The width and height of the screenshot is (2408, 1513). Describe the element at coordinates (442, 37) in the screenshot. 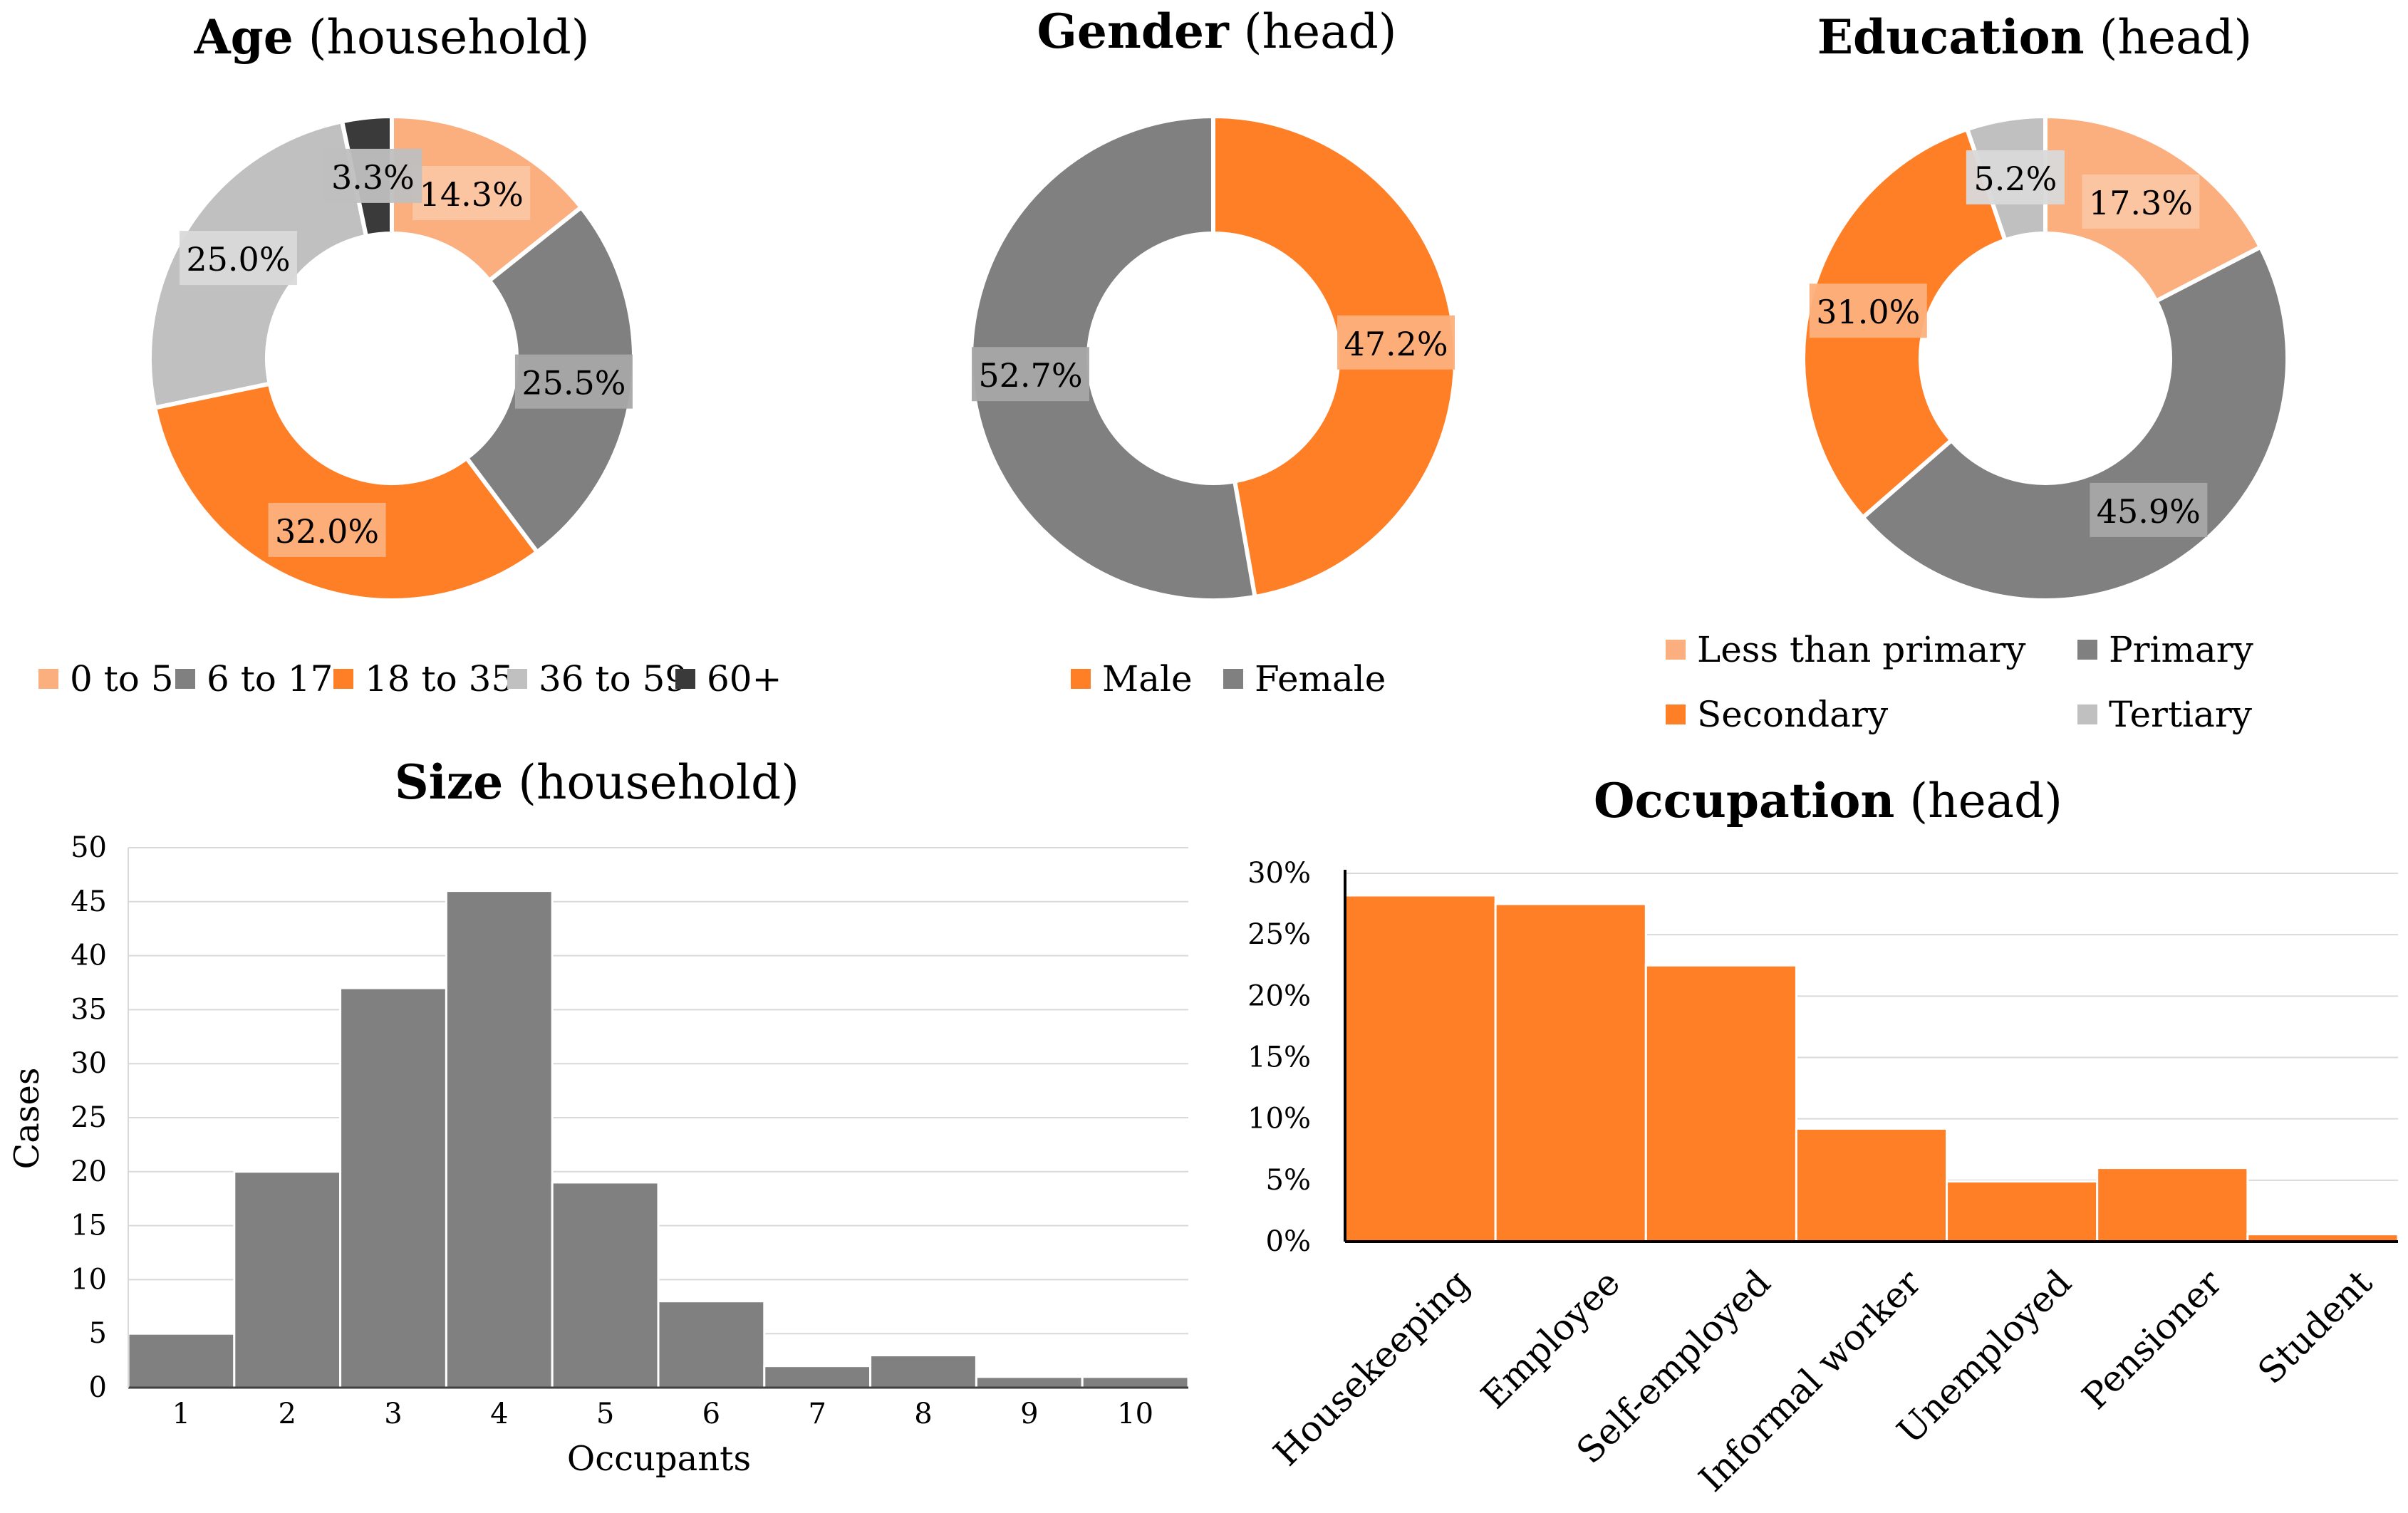

I see `age-title-rest: (household)` at that location.